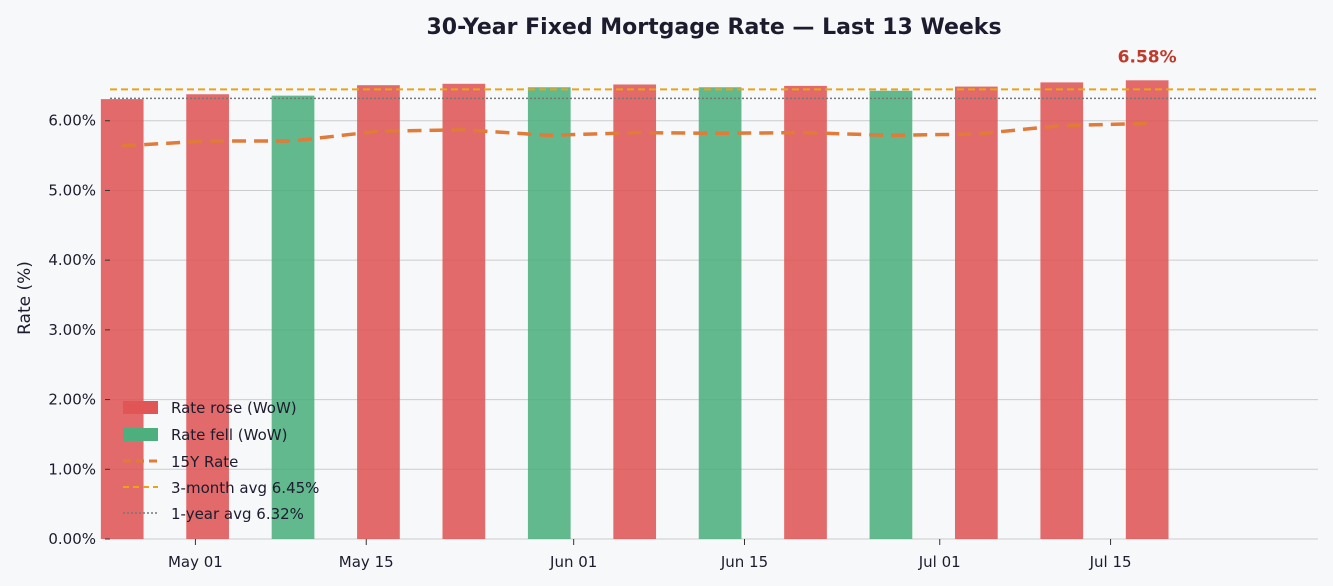 The image size is (1333, 586). I want to click on x-tick-label: Jun 01, so click(573, 562).